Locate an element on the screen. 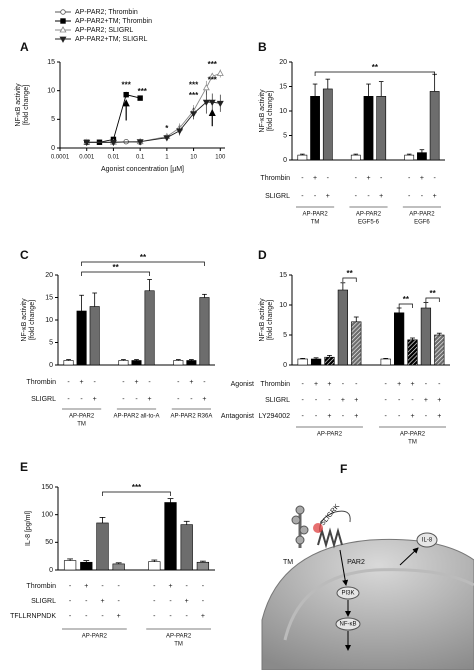 This screenshot has width=474, height=670. x-tick-label: 0.0001 is located at coordinates (60, 158).